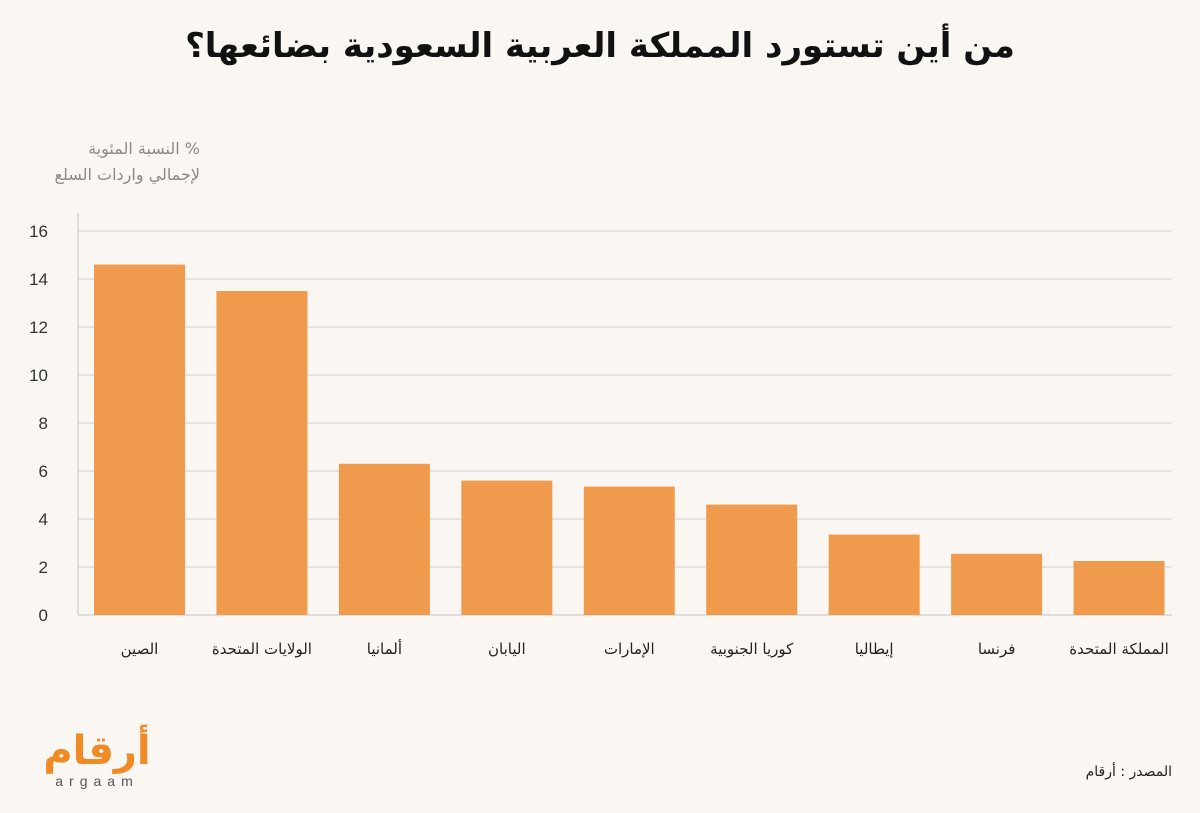 Image resolution: width=1200 pixels, height=813 pixels. I want to click on x-category-label: إيطاليا, so click(874, 649).